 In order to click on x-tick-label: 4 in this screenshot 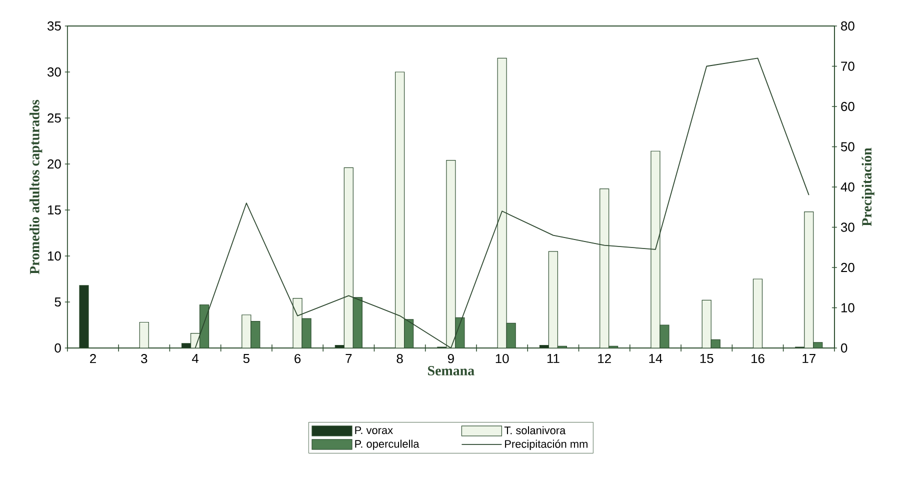, I will do `click(195, 358)`.